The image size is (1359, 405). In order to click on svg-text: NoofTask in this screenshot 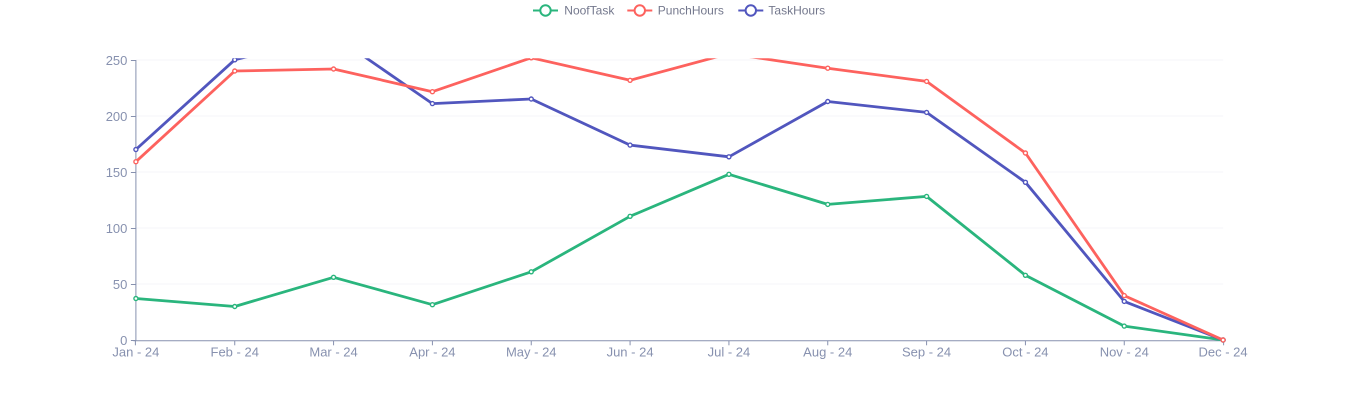, I will do `click(589, 11)`.